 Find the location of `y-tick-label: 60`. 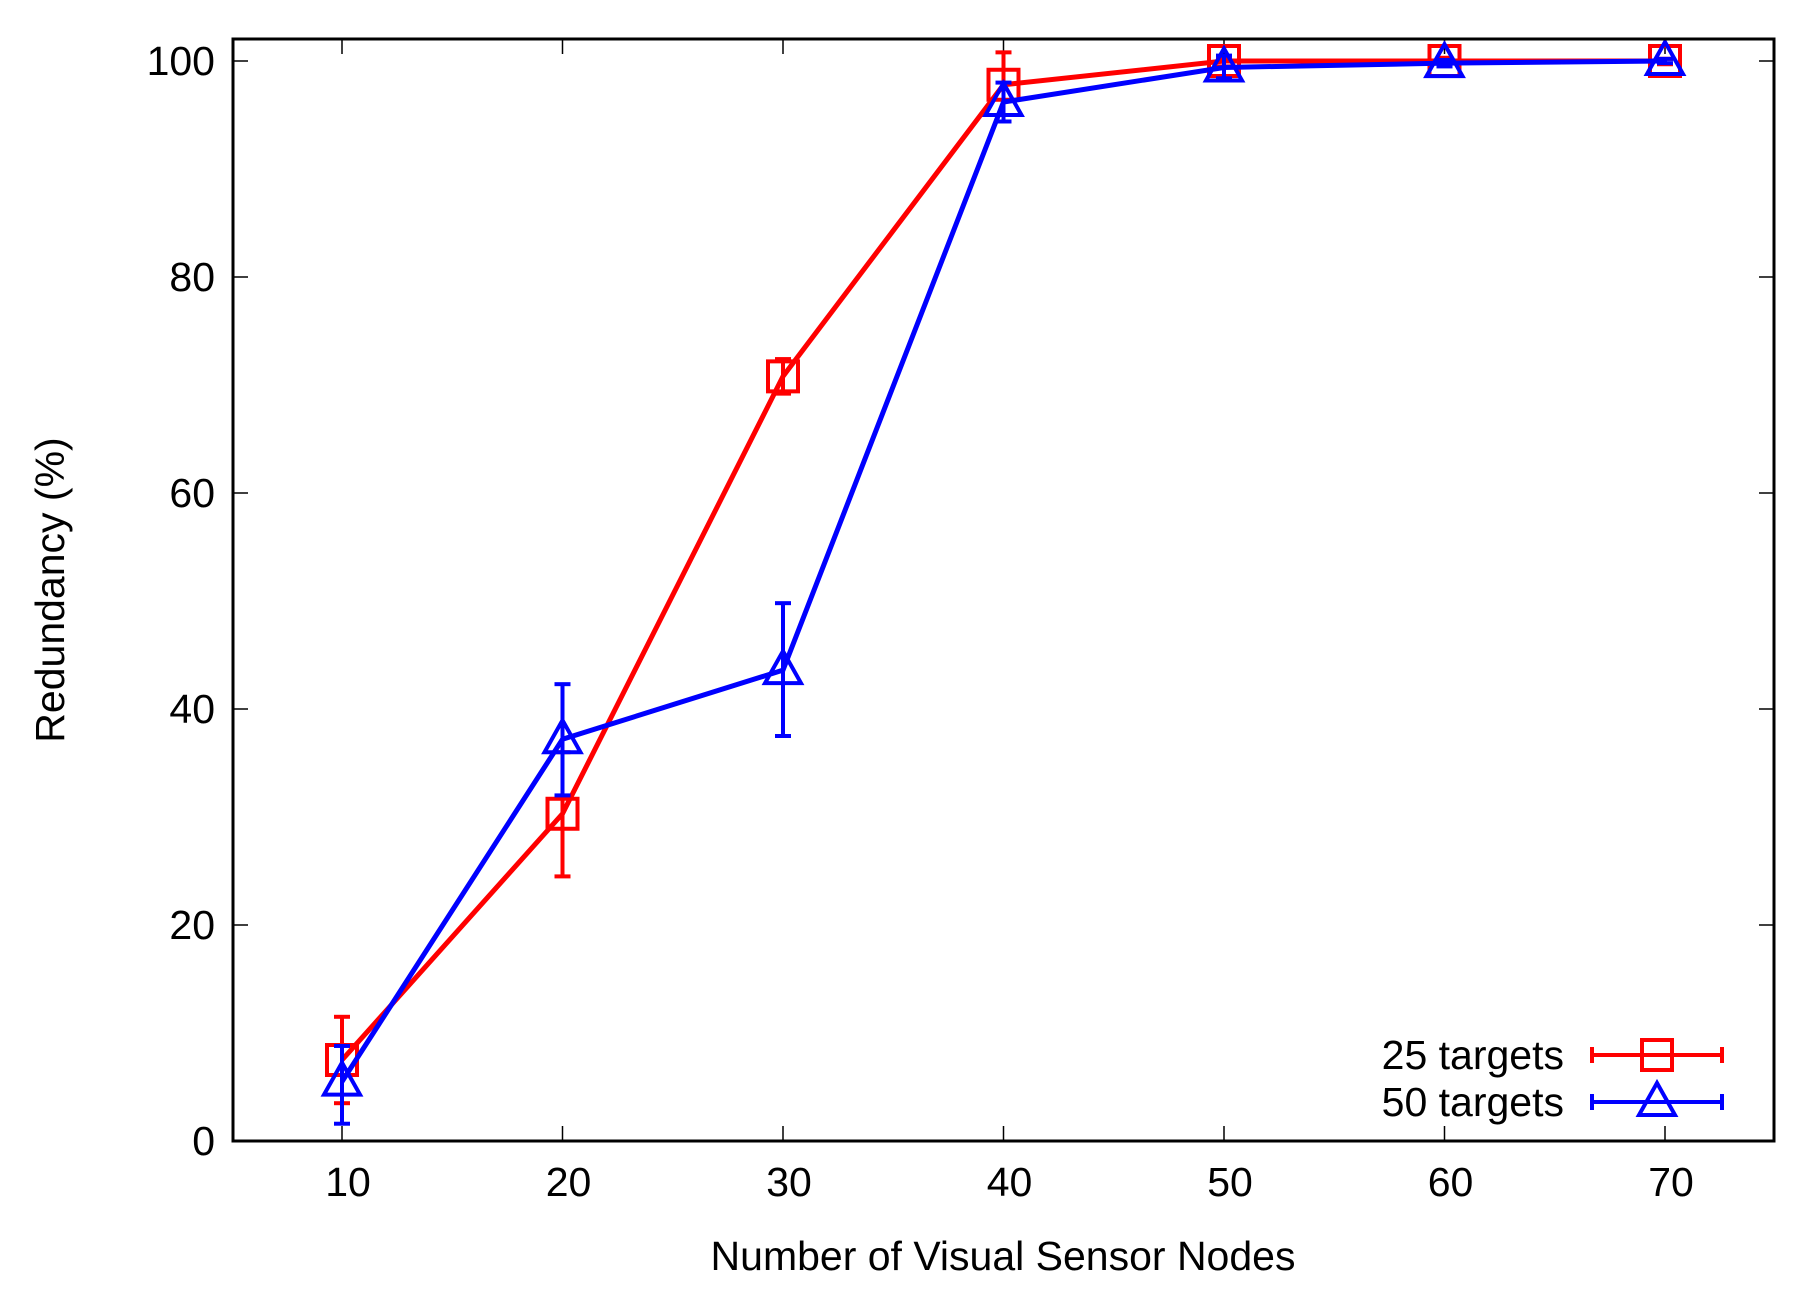

y-tick-label: 60 is located at coordinates (192, 493).